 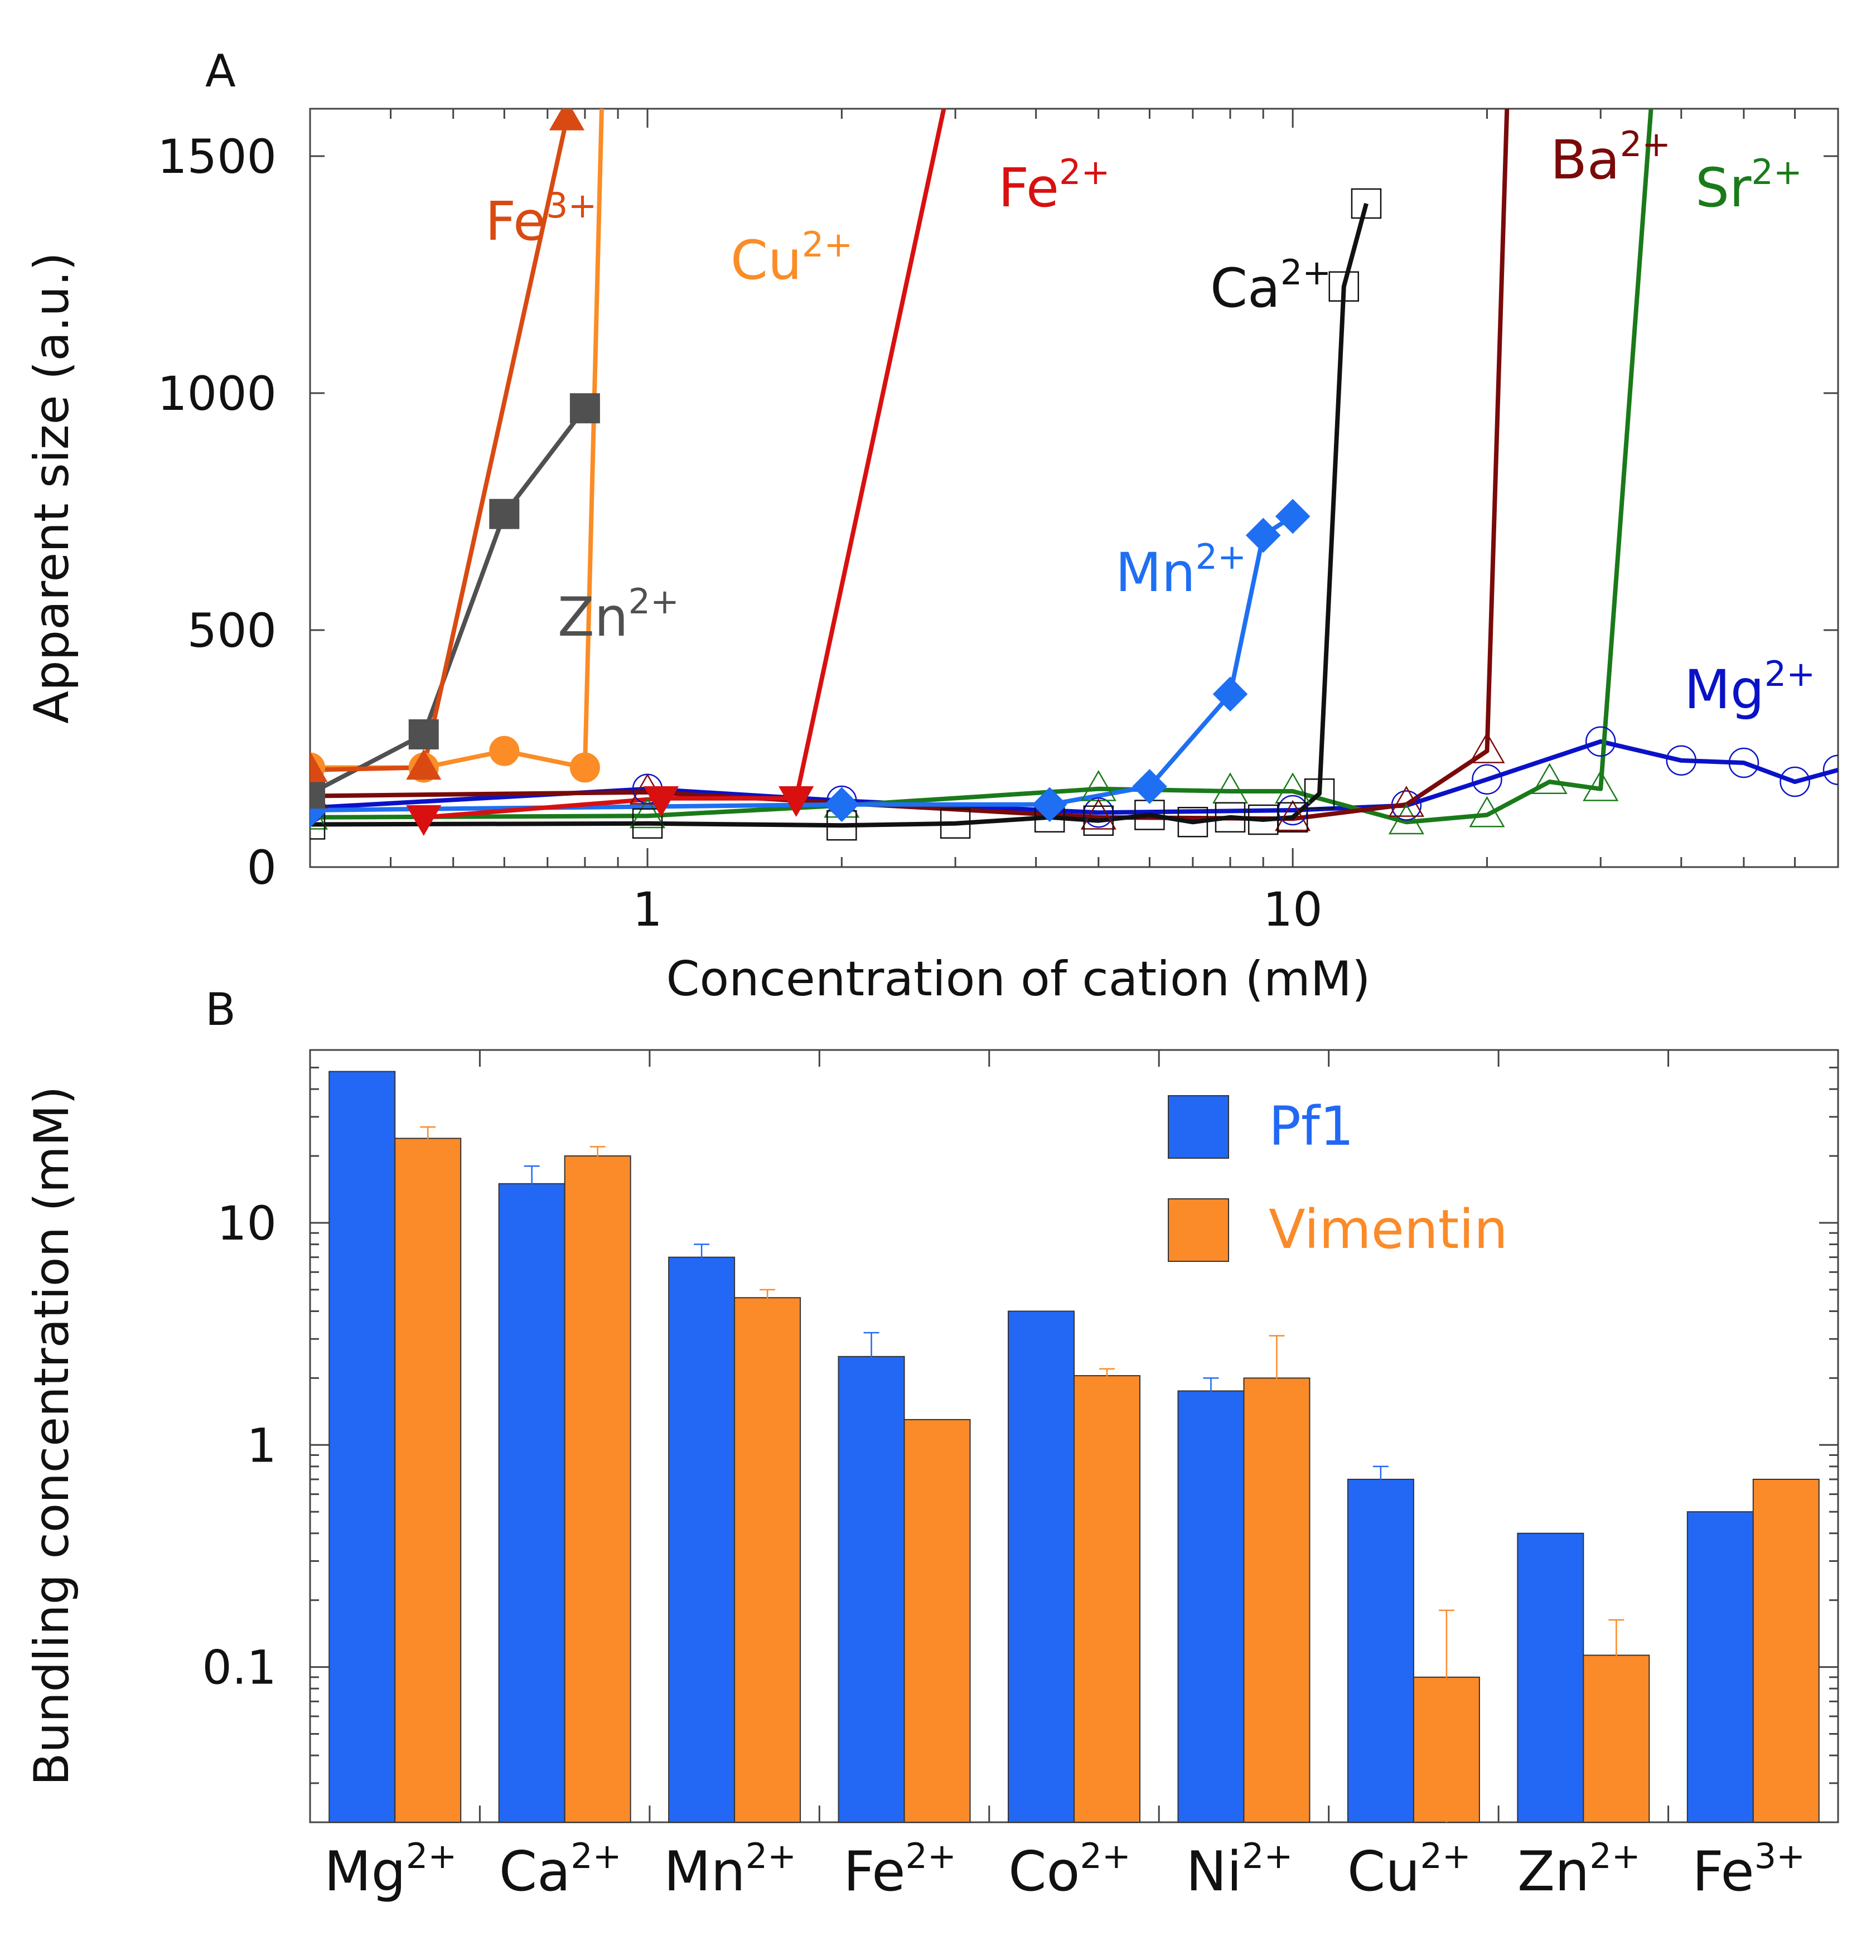 What do you see at coordinates (1044, 1872) in the screenshot?
I see `category-label-base: Co` at bounding box center [1044, 1872].